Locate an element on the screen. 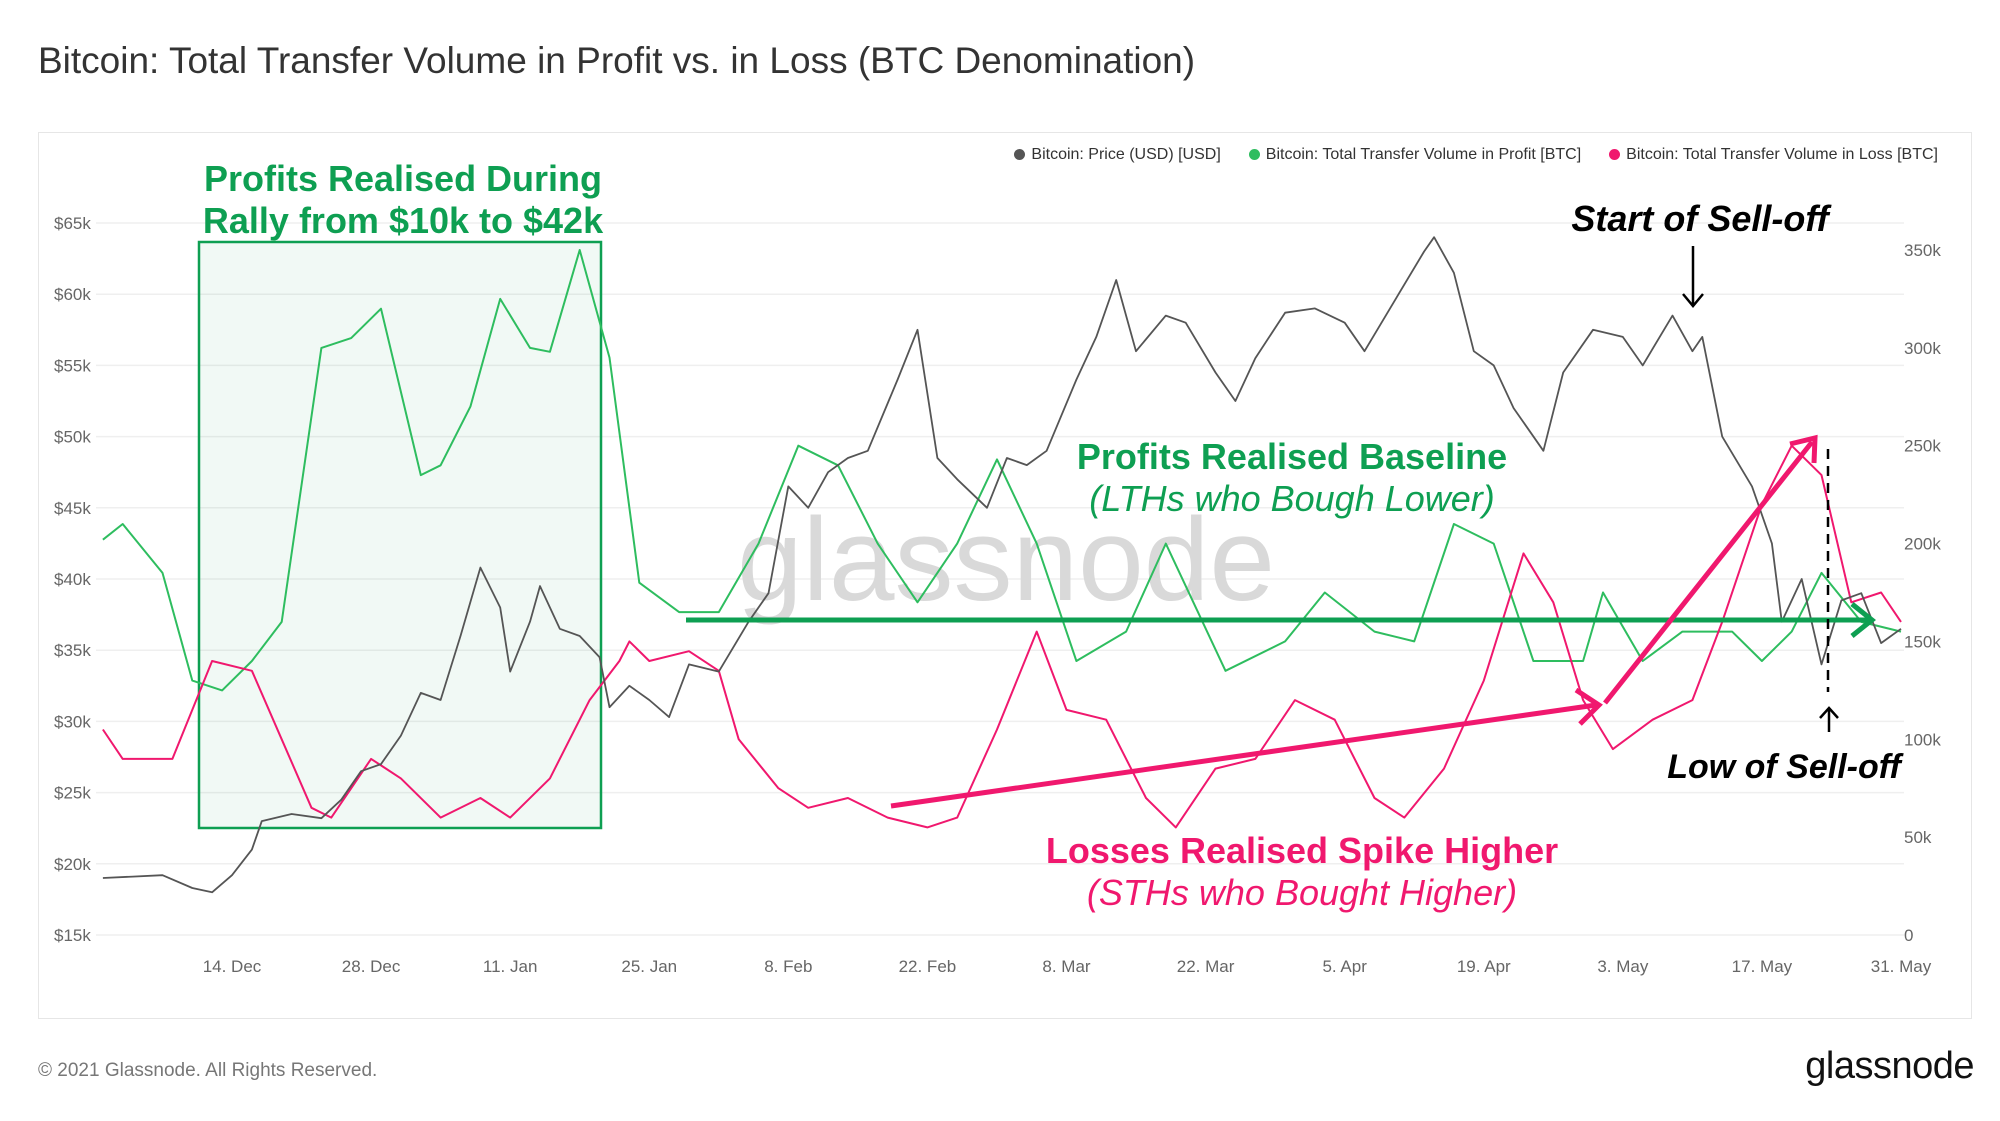  y-left-tick-label: $15k is located at coordinates (72, 935).